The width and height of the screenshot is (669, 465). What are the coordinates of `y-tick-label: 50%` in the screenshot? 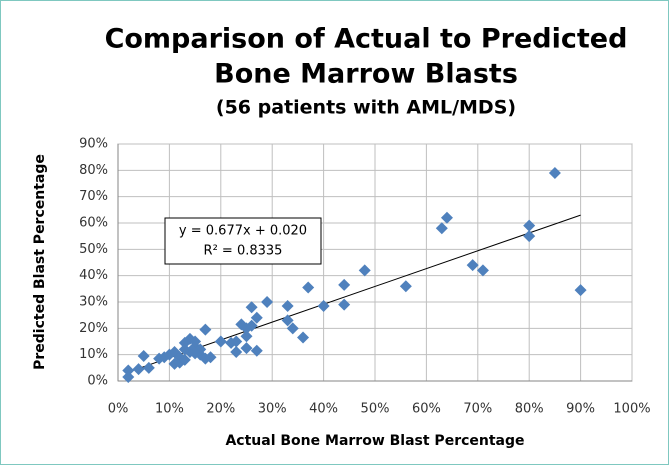 It's located at (93, 249).